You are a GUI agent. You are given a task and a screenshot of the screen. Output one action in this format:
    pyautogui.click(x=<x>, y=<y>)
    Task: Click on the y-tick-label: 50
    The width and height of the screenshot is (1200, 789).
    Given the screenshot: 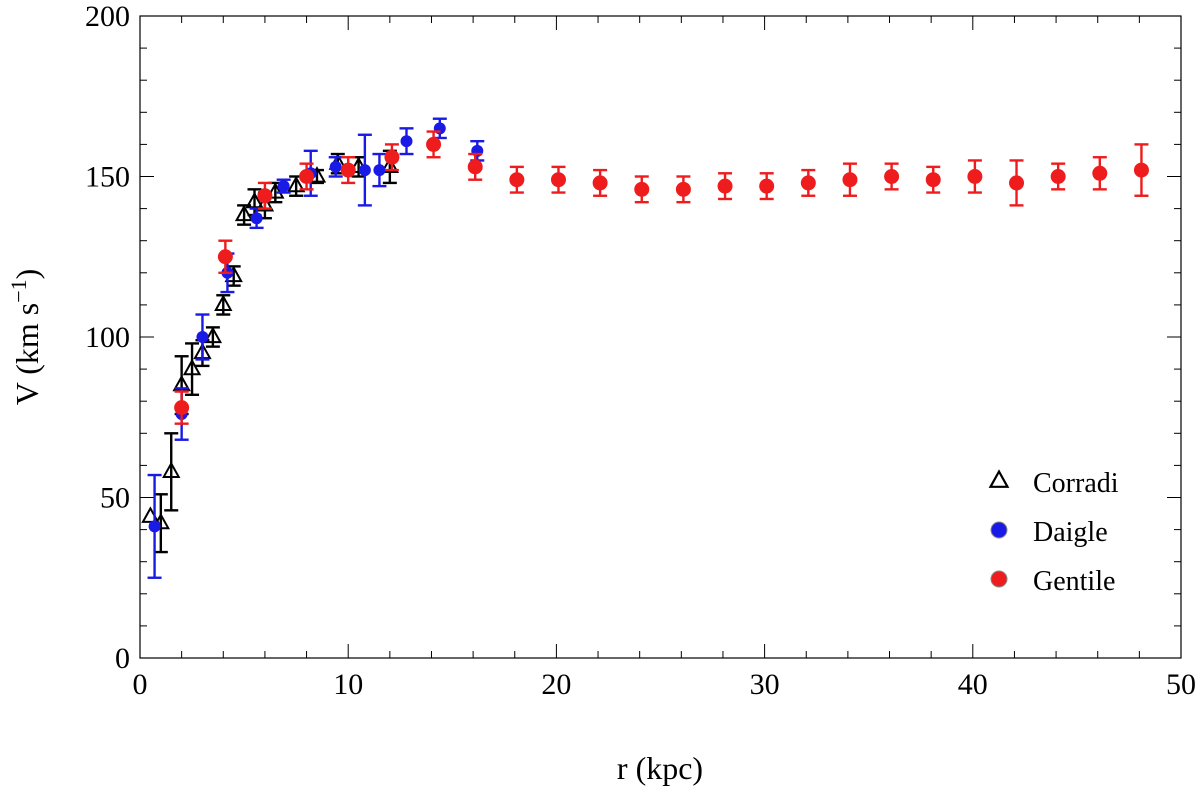 What is the action you would take?
    pyautogui.click(x=115, y=498)
    